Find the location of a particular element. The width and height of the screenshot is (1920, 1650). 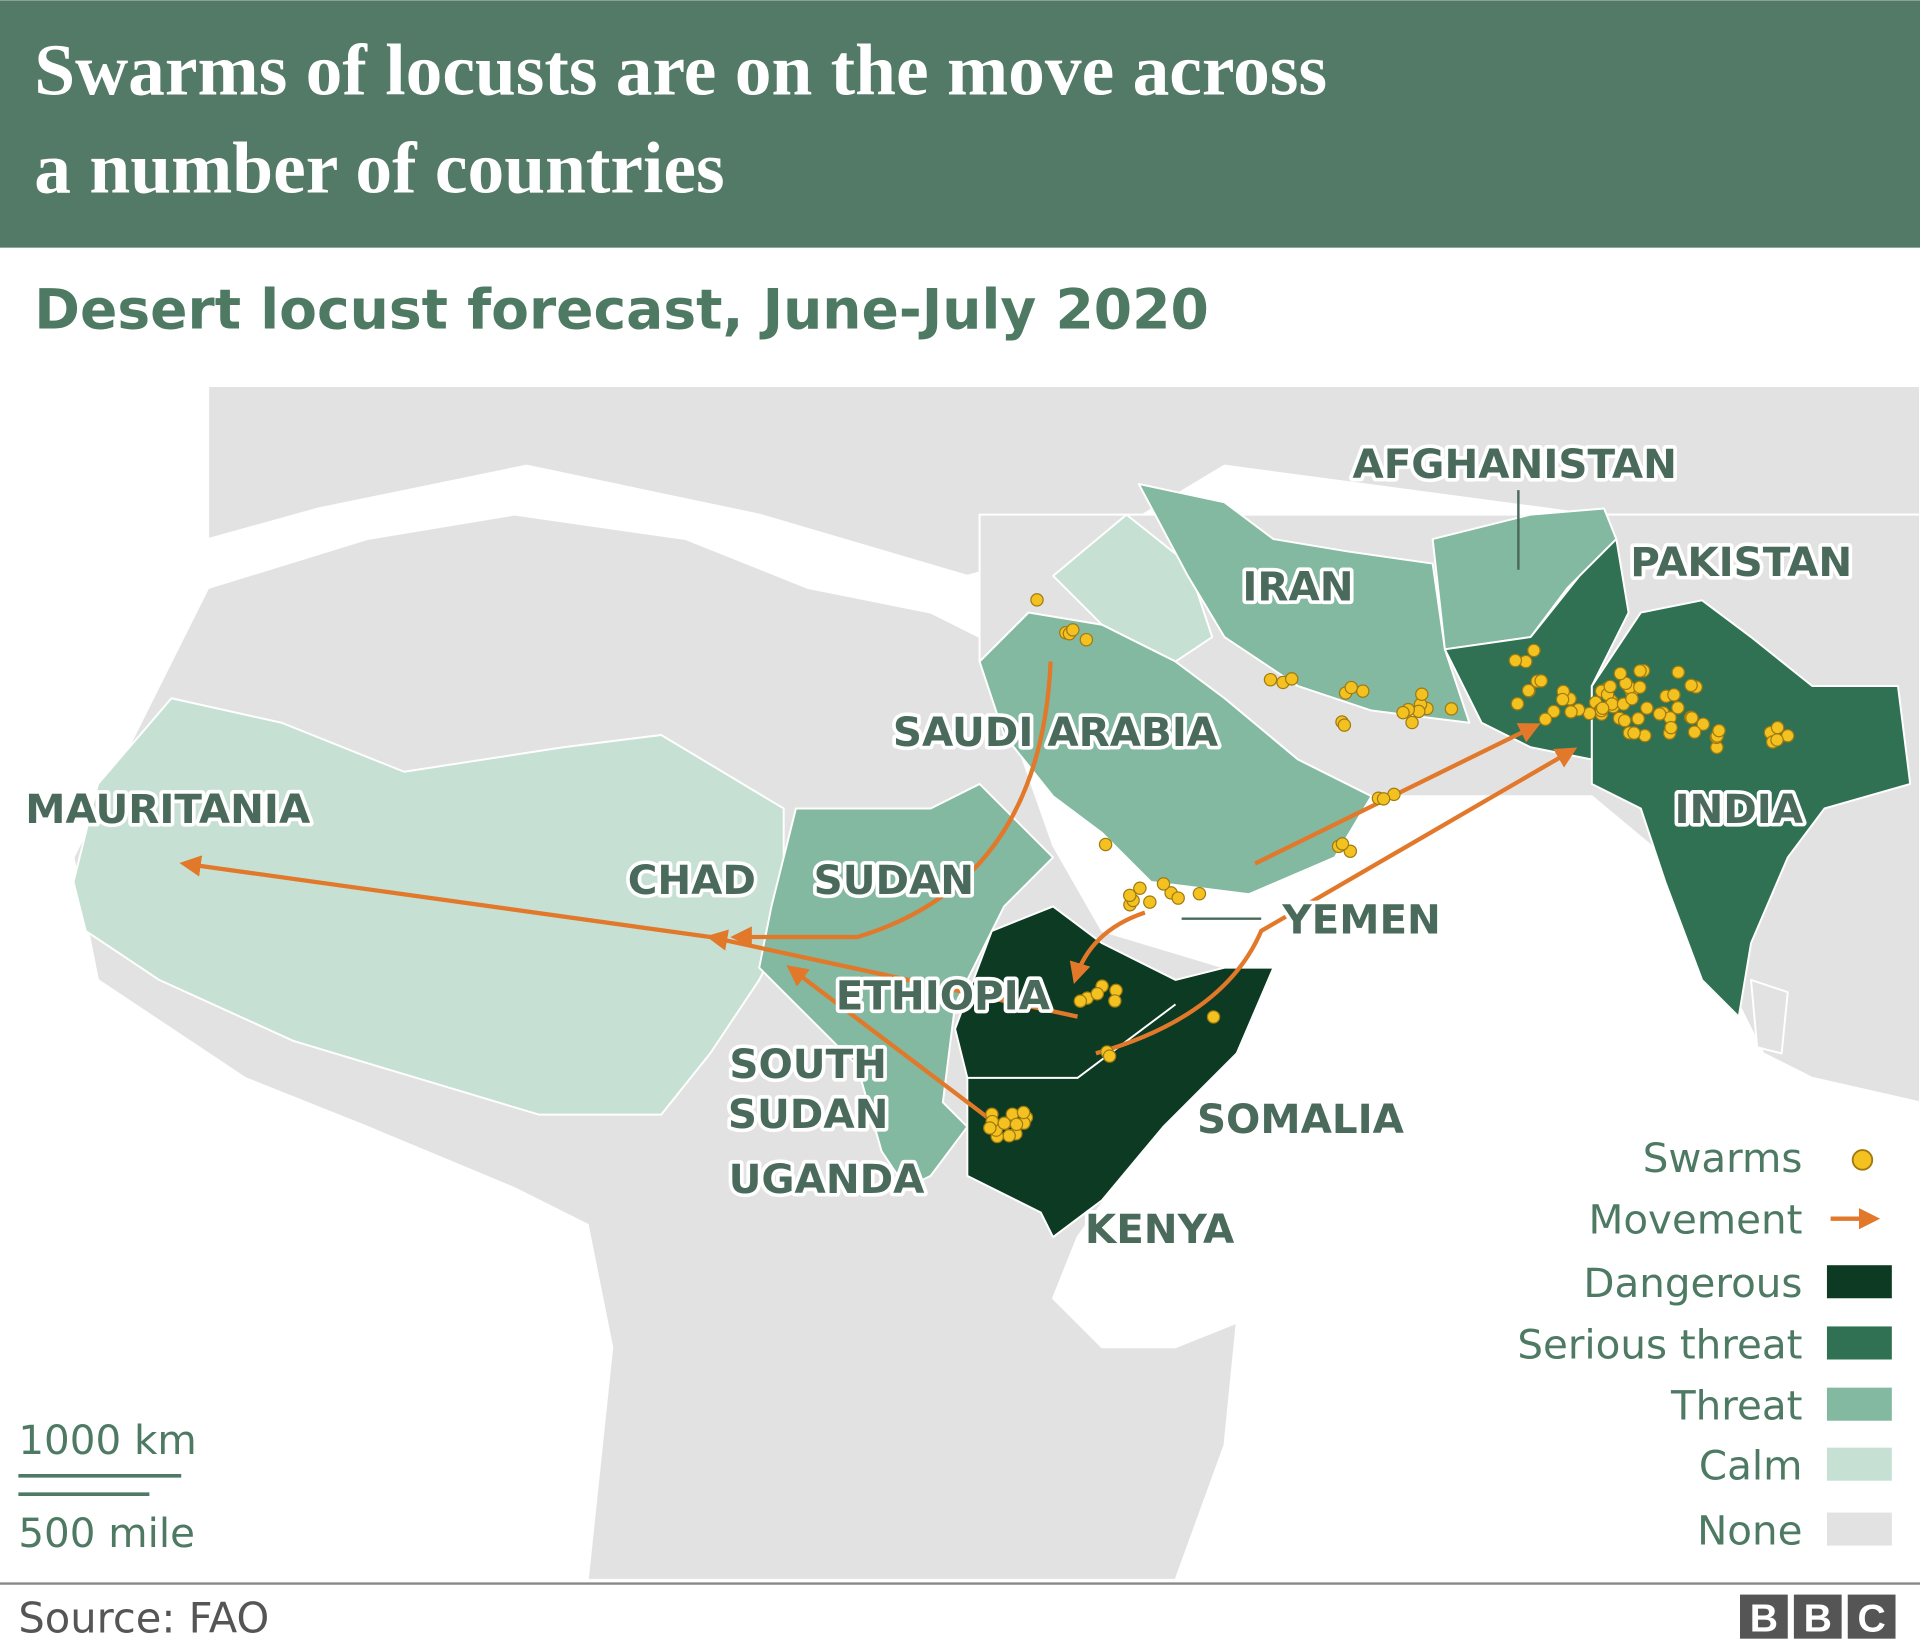

country-label: SOMALIA is located at coordinates (1301, 1119).